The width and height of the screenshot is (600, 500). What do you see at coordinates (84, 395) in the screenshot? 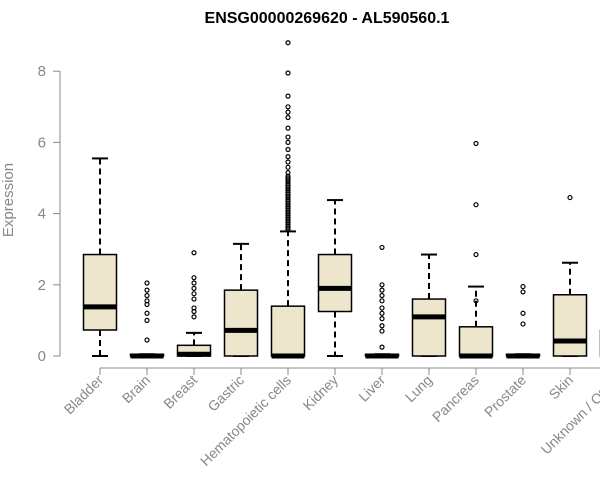
I see `category-label: Bladder` at bounding box center [84, 395].